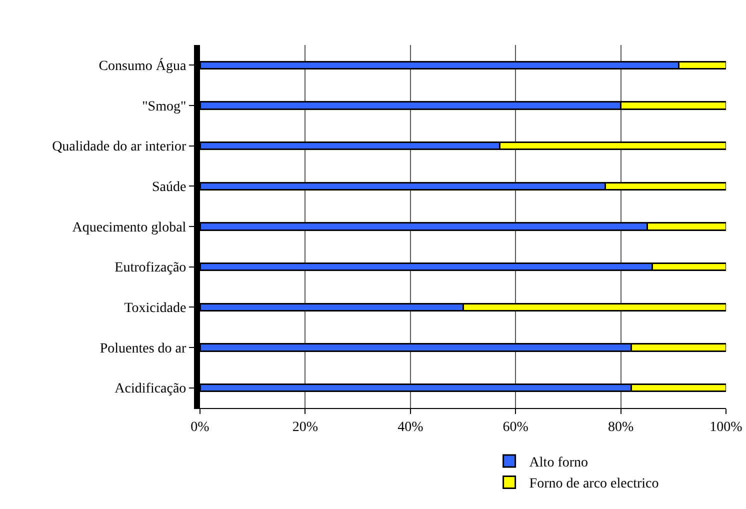  Describe the element at coordinates (621, 427) in the screenshot. I see `x-tick-label: 80%` at that location.